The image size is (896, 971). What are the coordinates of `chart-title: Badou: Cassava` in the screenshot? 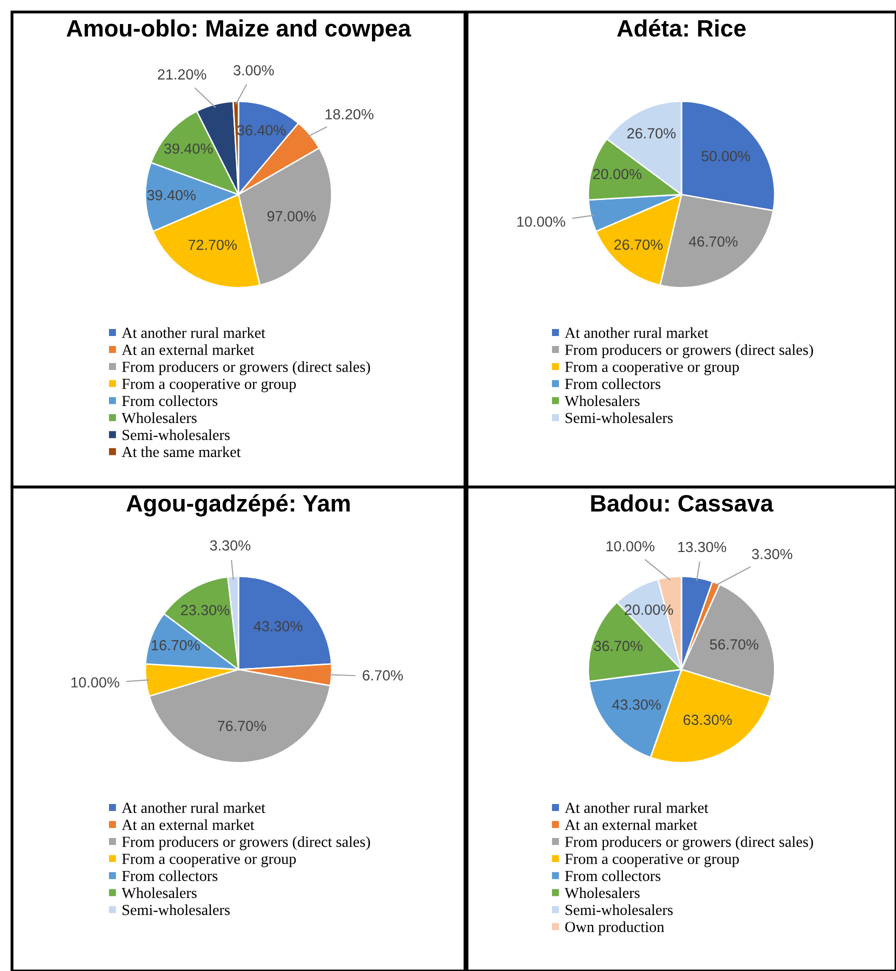 It's located at (682, 503).